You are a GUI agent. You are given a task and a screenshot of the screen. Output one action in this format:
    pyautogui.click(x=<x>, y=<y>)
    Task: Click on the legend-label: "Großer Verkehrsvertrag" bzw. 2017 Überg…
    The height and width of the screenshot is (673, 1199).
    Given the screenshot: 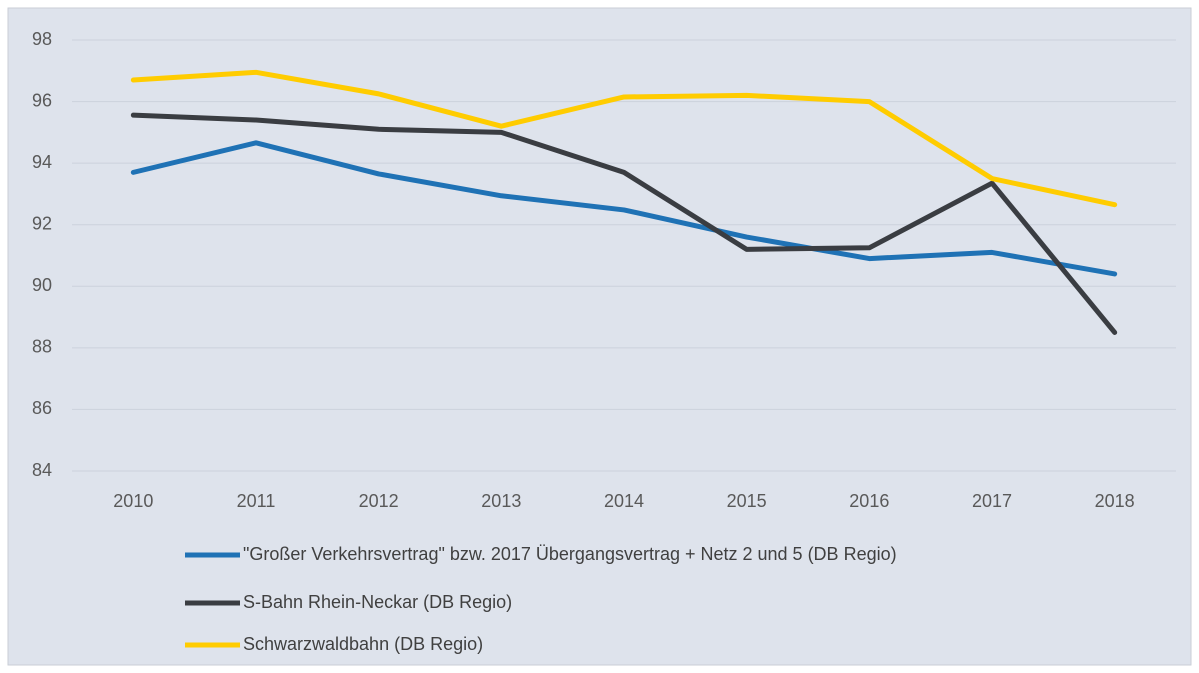 What is the action you would take?
    pyautogui.click(x=570, y=554)
    